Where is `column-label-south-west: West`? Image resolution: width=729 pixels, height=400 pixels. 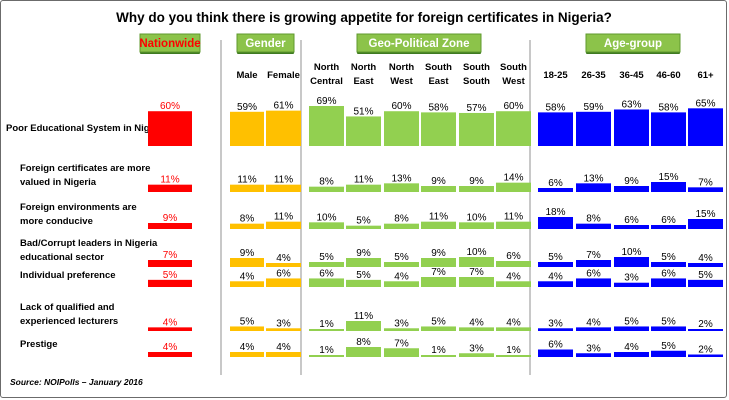 column-label-south-west: West is located at coordinates (513, 81).